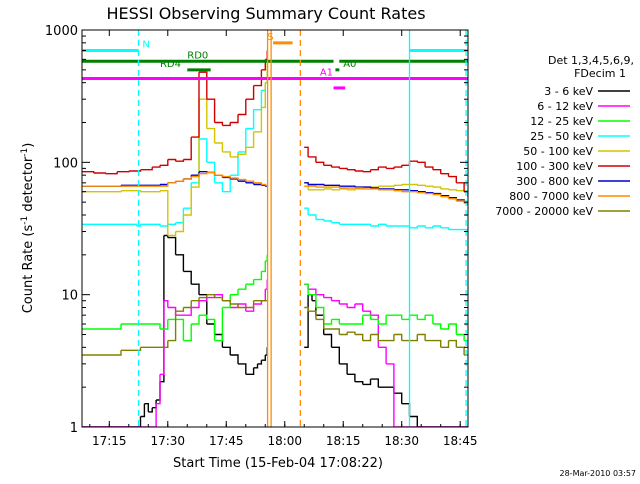  I want to click on flag-label-4: A1, so click(326, 73).